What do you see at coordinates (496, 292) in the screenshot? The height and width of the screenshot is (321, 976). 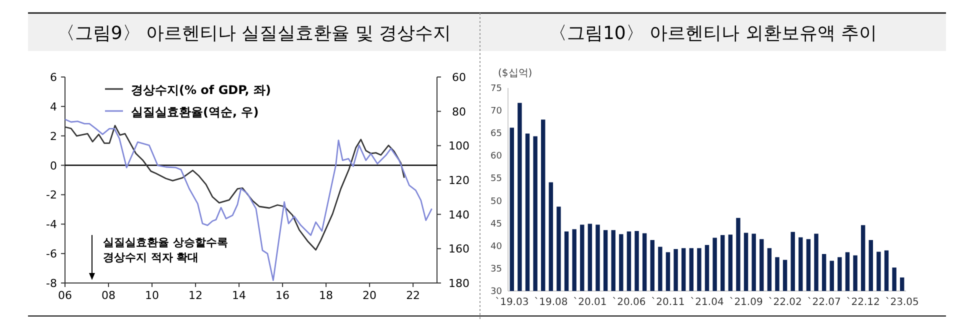 I see `y-tick-label: 30` at bounding box center [496, 292].